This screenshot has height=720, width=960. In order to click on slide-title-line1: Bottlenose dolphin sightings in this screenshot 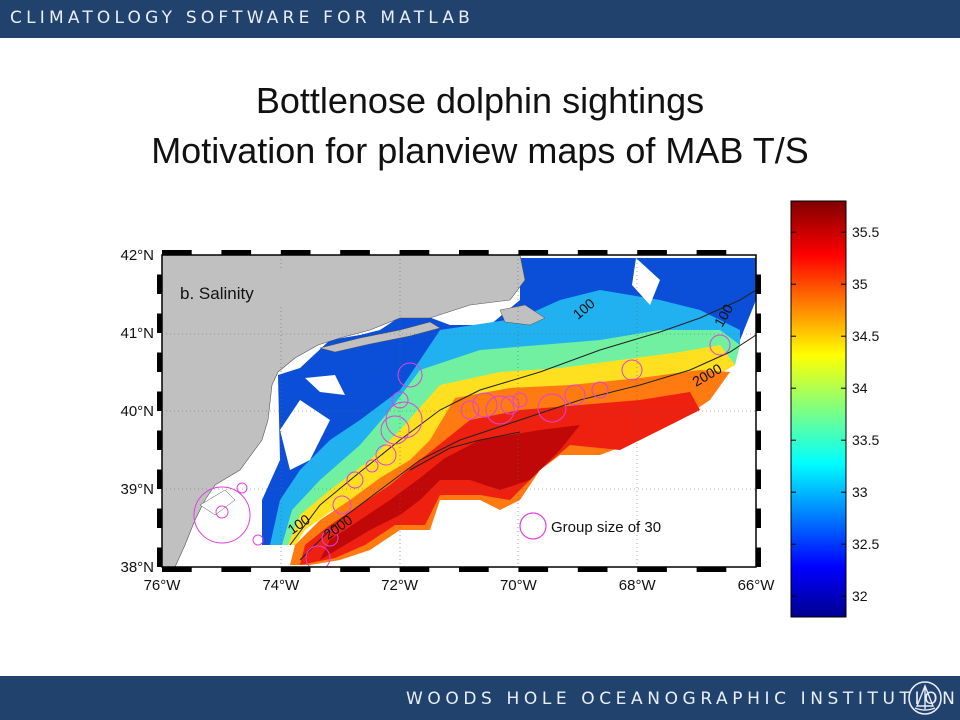, I will do `click(480, 100)`.